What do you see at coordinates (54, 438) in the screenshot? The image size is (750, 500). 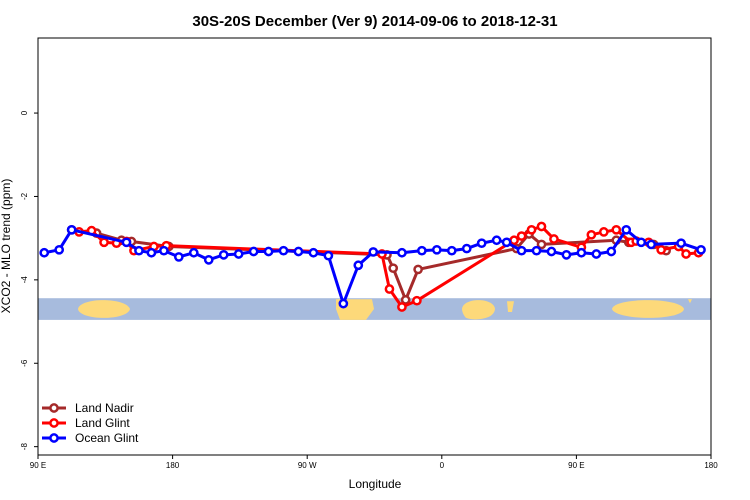 I see `legend-ocean-glint-marker` at bounding box center [54, 438].